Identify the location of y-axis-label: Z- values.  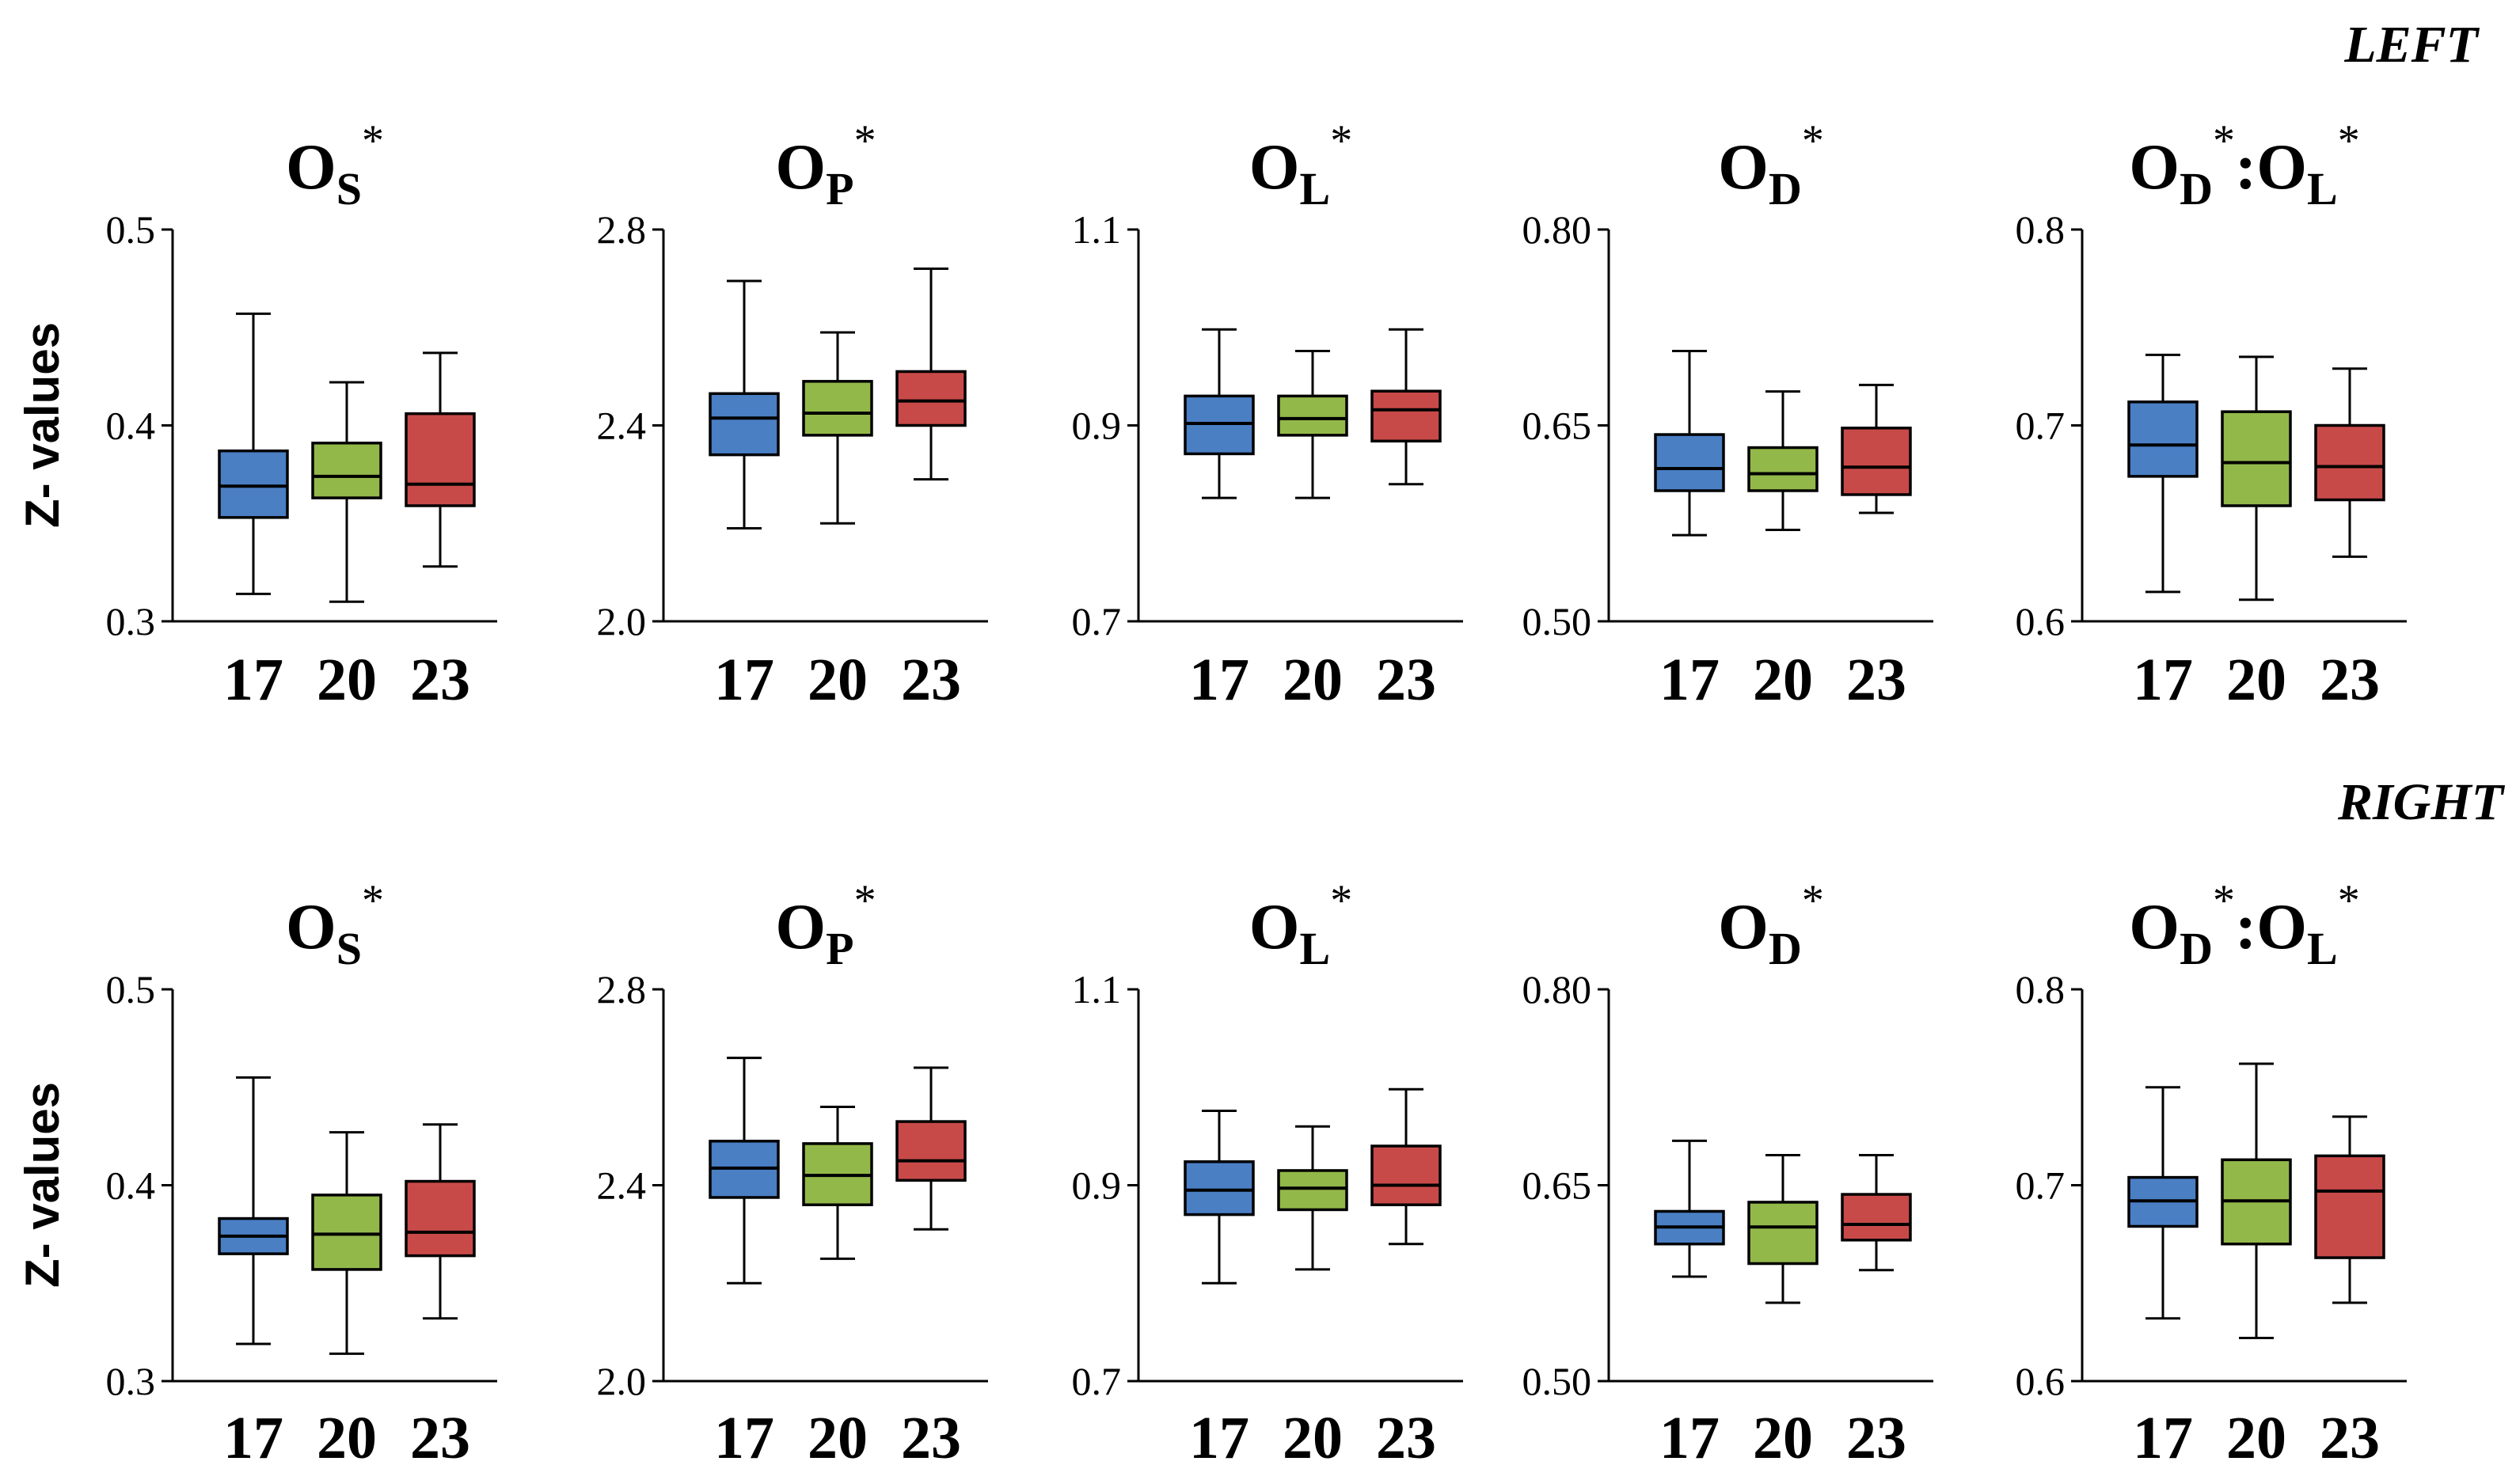
(42, 1185).